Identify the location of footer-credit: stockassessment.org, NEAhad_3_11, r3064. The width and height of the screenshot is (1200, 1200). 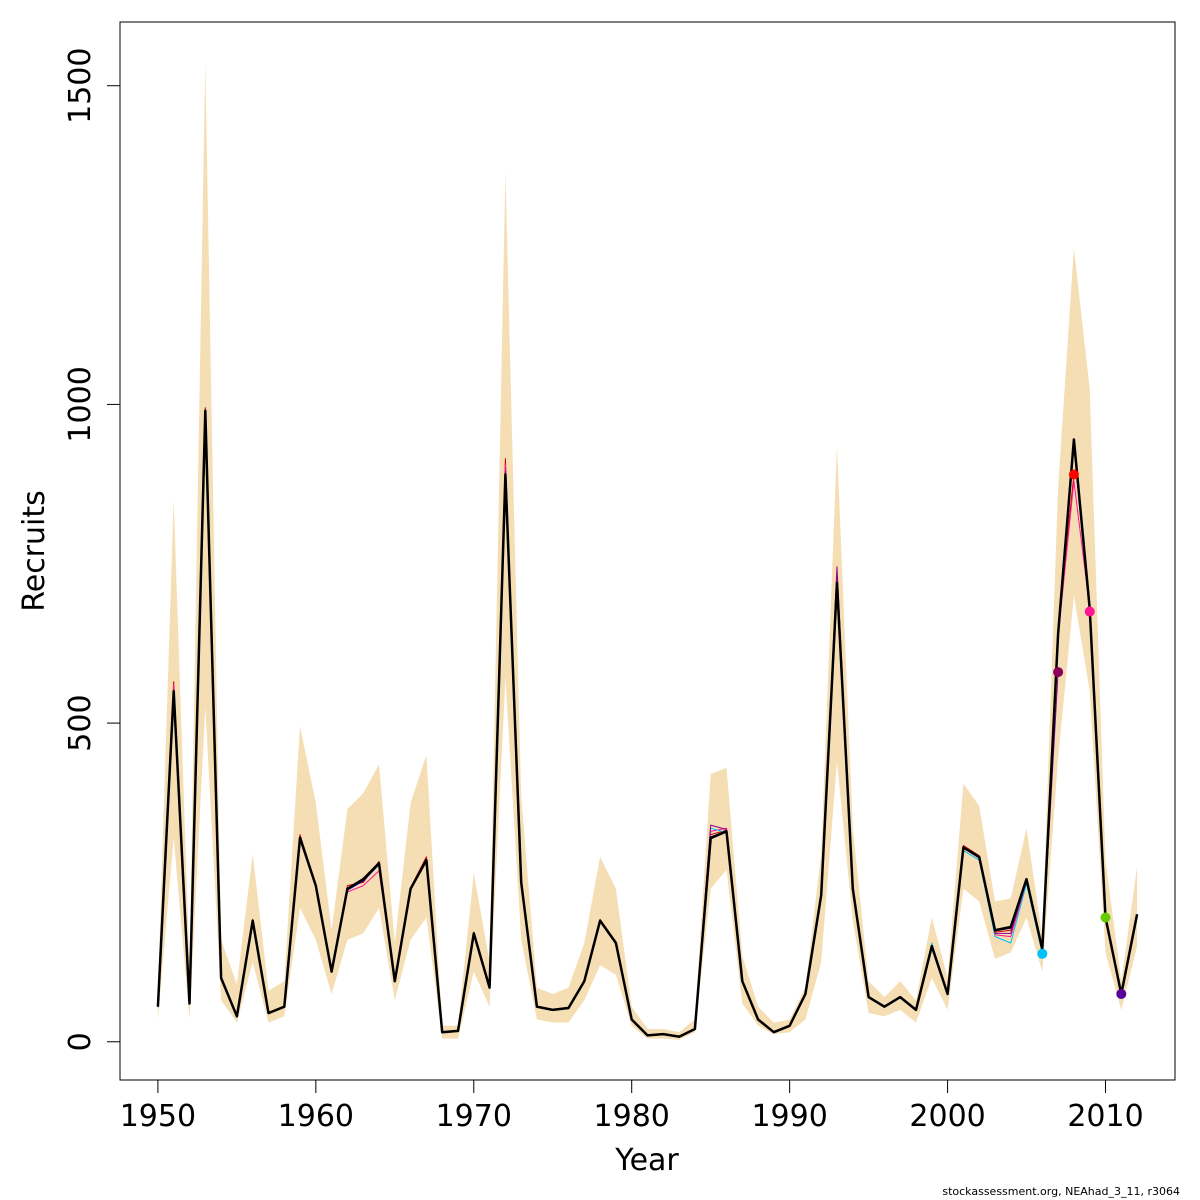
(1061, 1191).